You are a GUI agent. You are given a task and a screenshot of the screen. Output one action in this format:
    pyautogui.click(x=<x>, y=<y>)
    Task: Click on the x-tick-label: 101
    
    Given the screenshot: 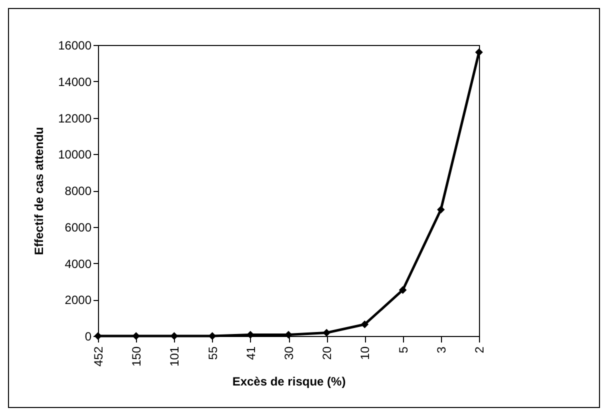 What is the action you would take?
    pyautogui.click(x=175, y=356)
    